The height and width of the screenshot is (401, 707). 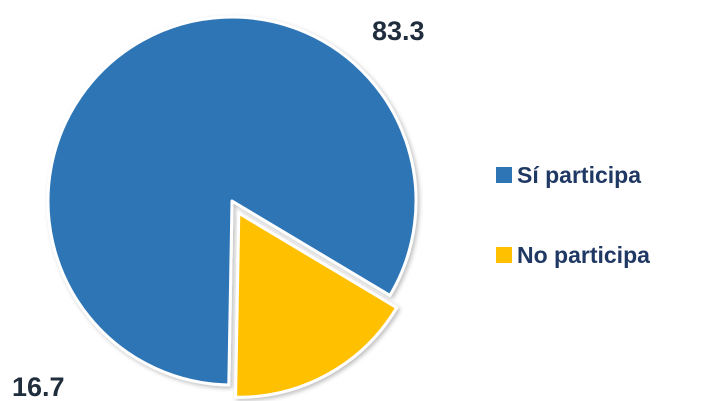 I want to click on pie-slice-no-participa, so click(x=316, y=305).